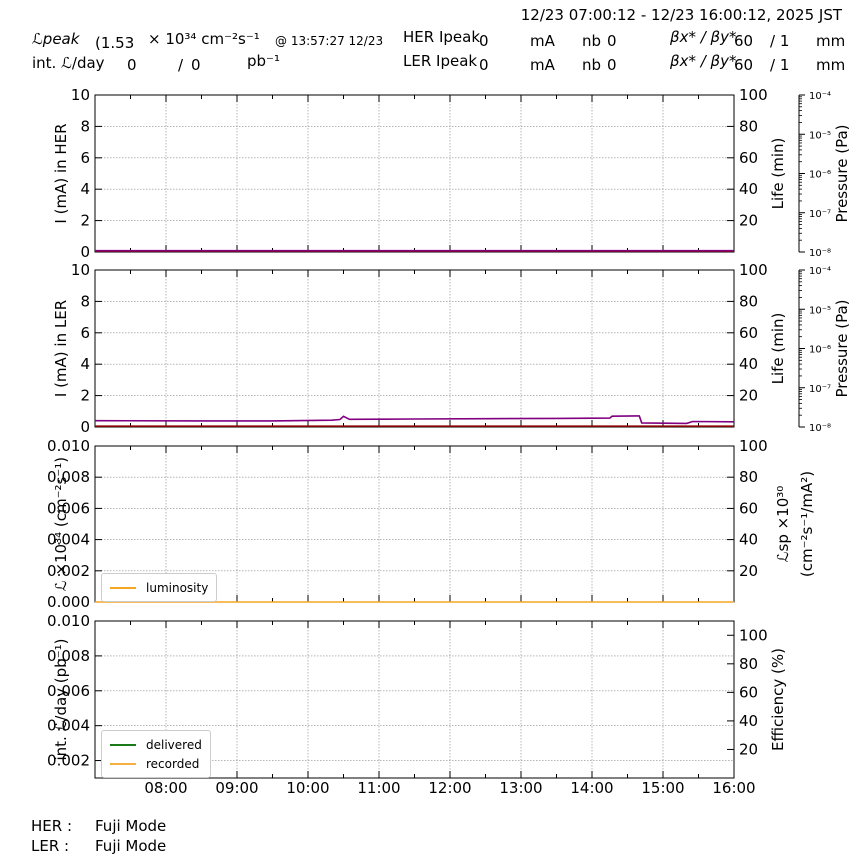 This screenshot has height=864, width=864. I want to click on lum-y-tick-label: 0.010, so click(68, 446).